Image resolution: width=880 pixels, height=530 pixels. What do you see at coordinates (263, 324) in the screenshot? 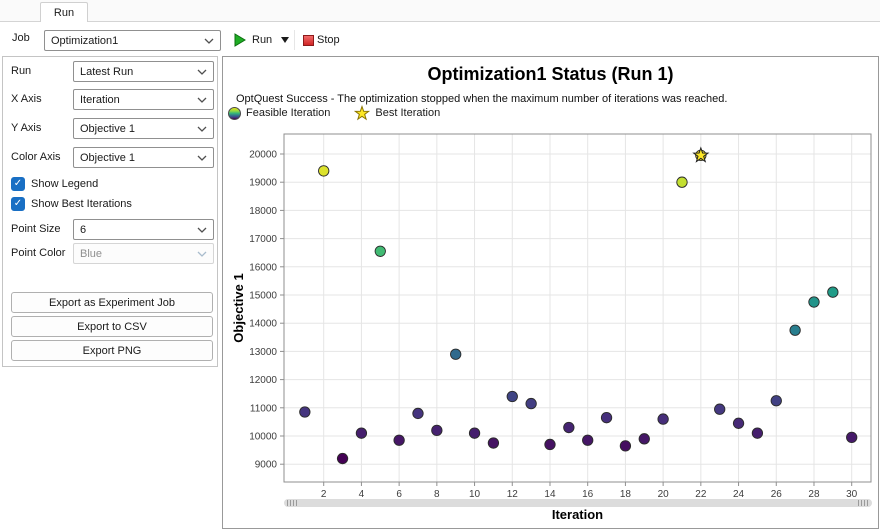
I see `svg-text: 14000` at bounding box center [263, 324].